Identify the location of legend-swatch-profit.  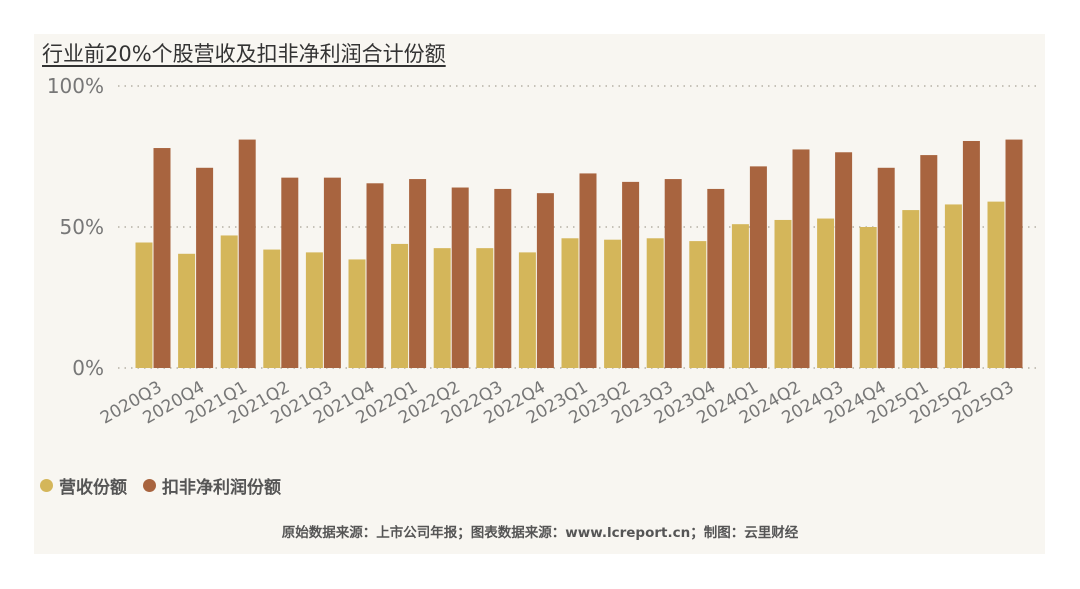
(149, 485).